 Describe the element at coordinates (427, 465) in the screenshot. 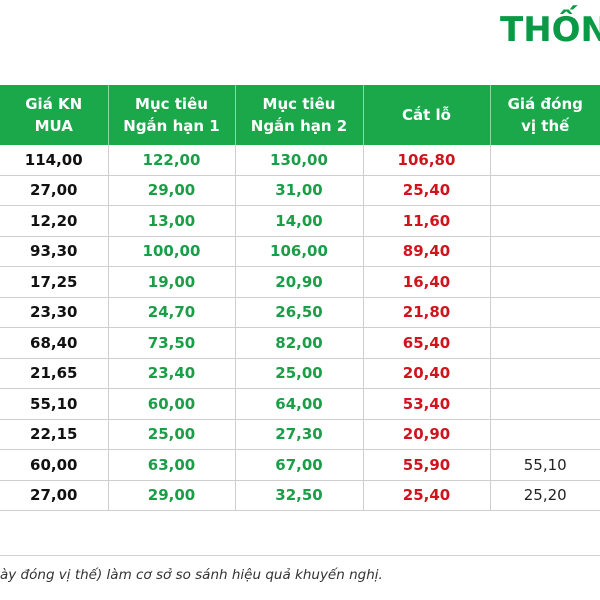

I see `stop-loss-cell: 55,90` at that location.